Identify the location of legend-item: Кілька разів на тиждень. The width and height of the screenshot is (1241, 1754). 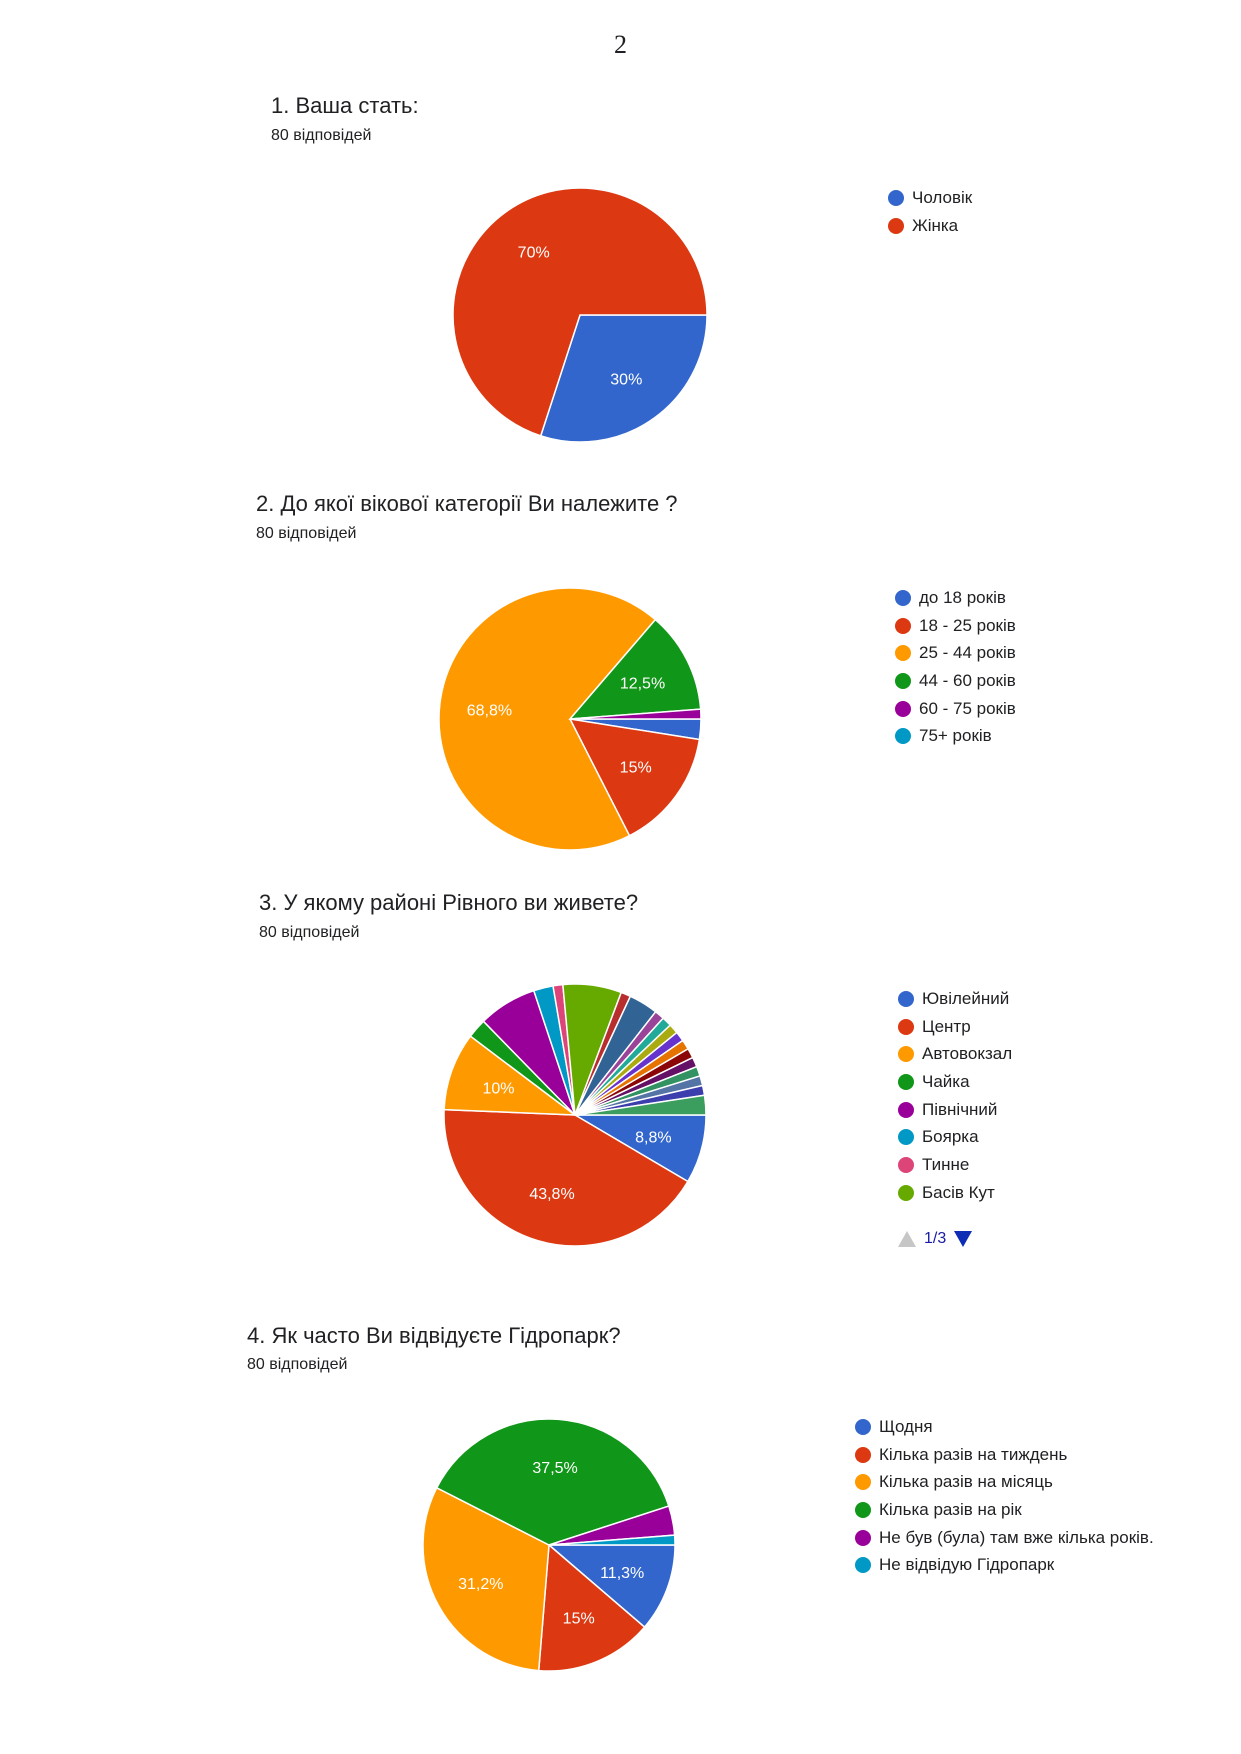
(1004, 1455).